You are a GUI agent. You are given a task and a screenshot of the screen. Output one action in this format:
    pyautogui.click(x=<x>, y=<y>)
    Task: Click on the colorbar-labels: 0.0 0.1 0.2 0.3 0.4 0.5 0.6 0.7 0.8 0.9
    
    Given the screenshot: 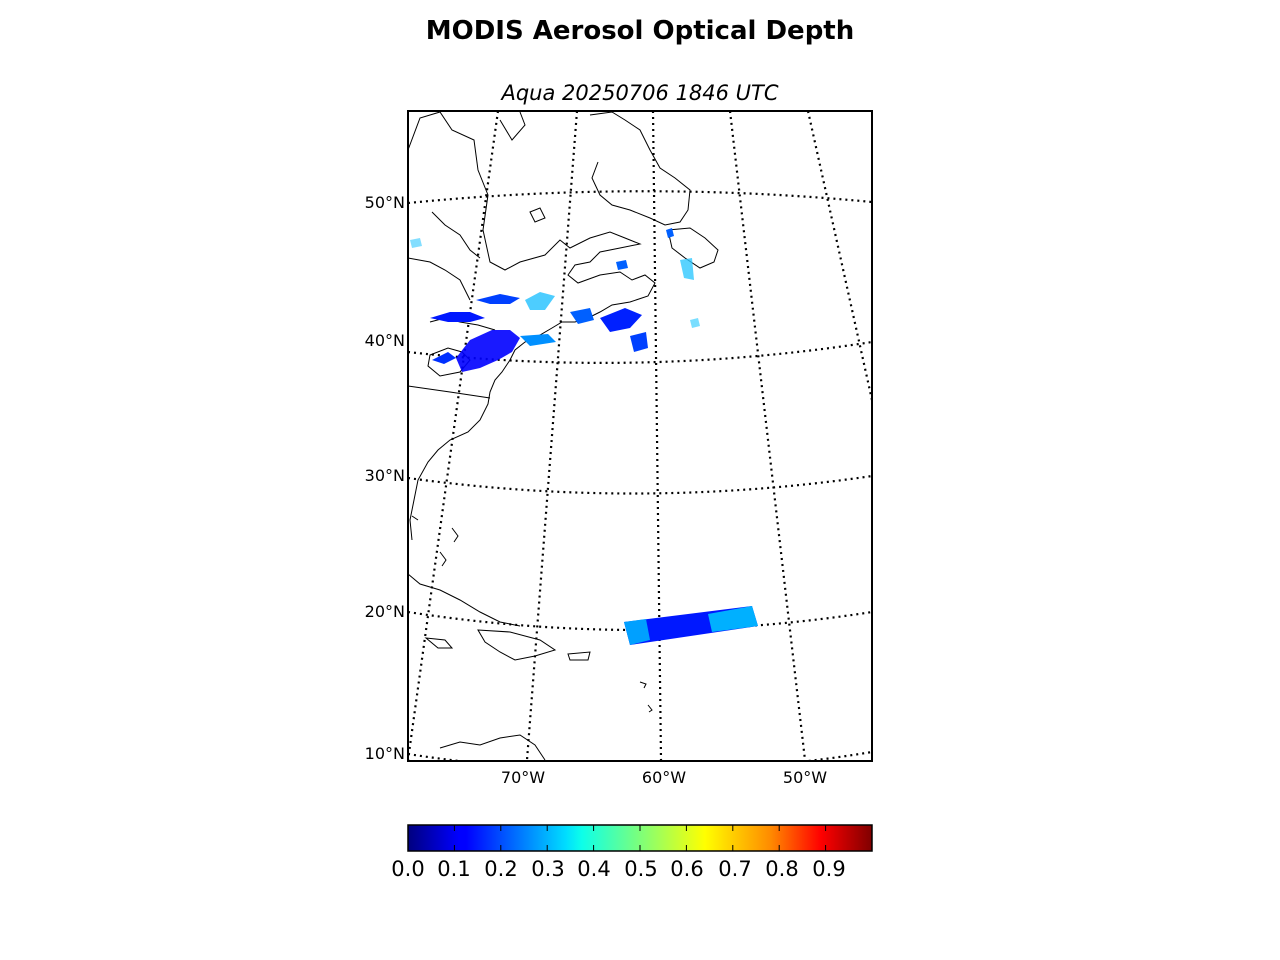 What is the action you would take?
    pyautogui.click(x=618, y=869)
    